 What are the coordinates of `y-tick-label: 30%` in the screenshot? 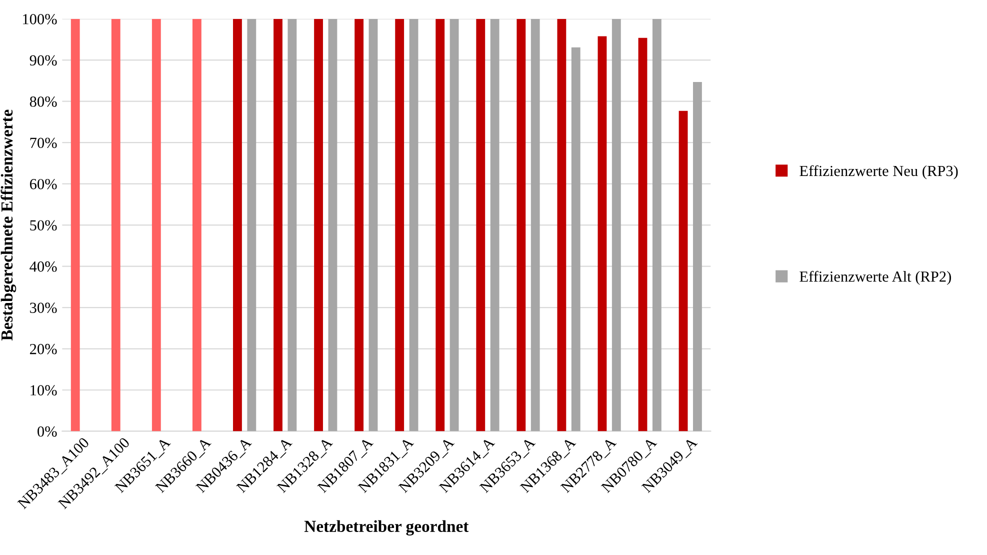 It's located at (43, 308).